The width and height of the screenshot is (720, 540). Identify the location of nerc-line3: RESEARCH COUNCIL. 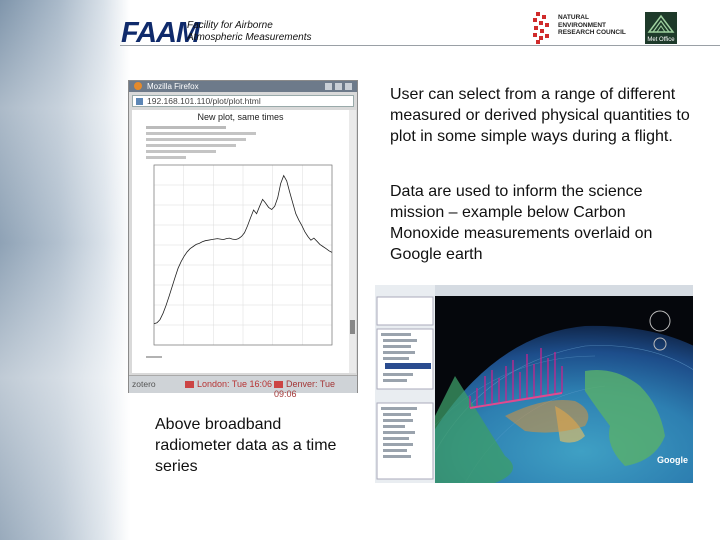
(592, 32).